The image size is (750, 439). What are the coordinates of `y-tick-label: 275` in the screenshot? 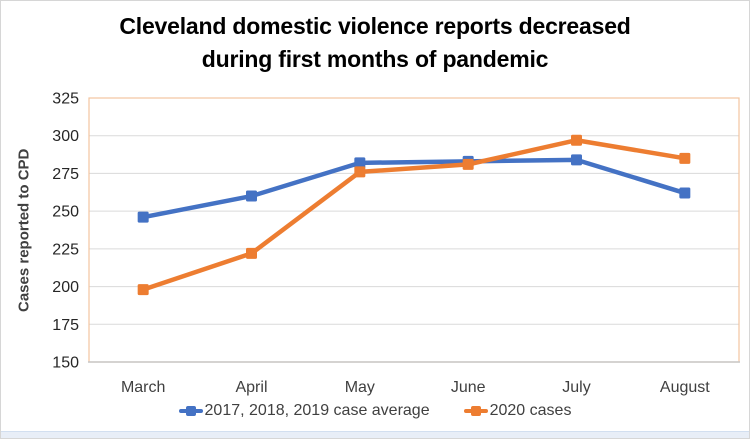 It's located at (65, 174).